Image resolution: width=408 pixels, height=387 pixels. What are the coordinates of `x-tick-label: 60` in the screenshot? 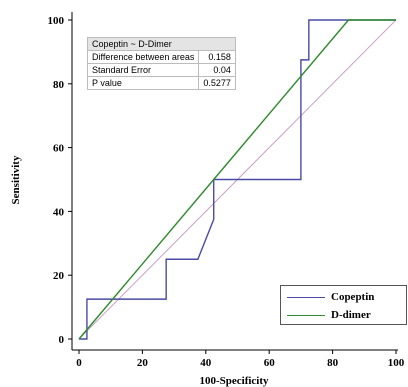 It's located at (270, 363).